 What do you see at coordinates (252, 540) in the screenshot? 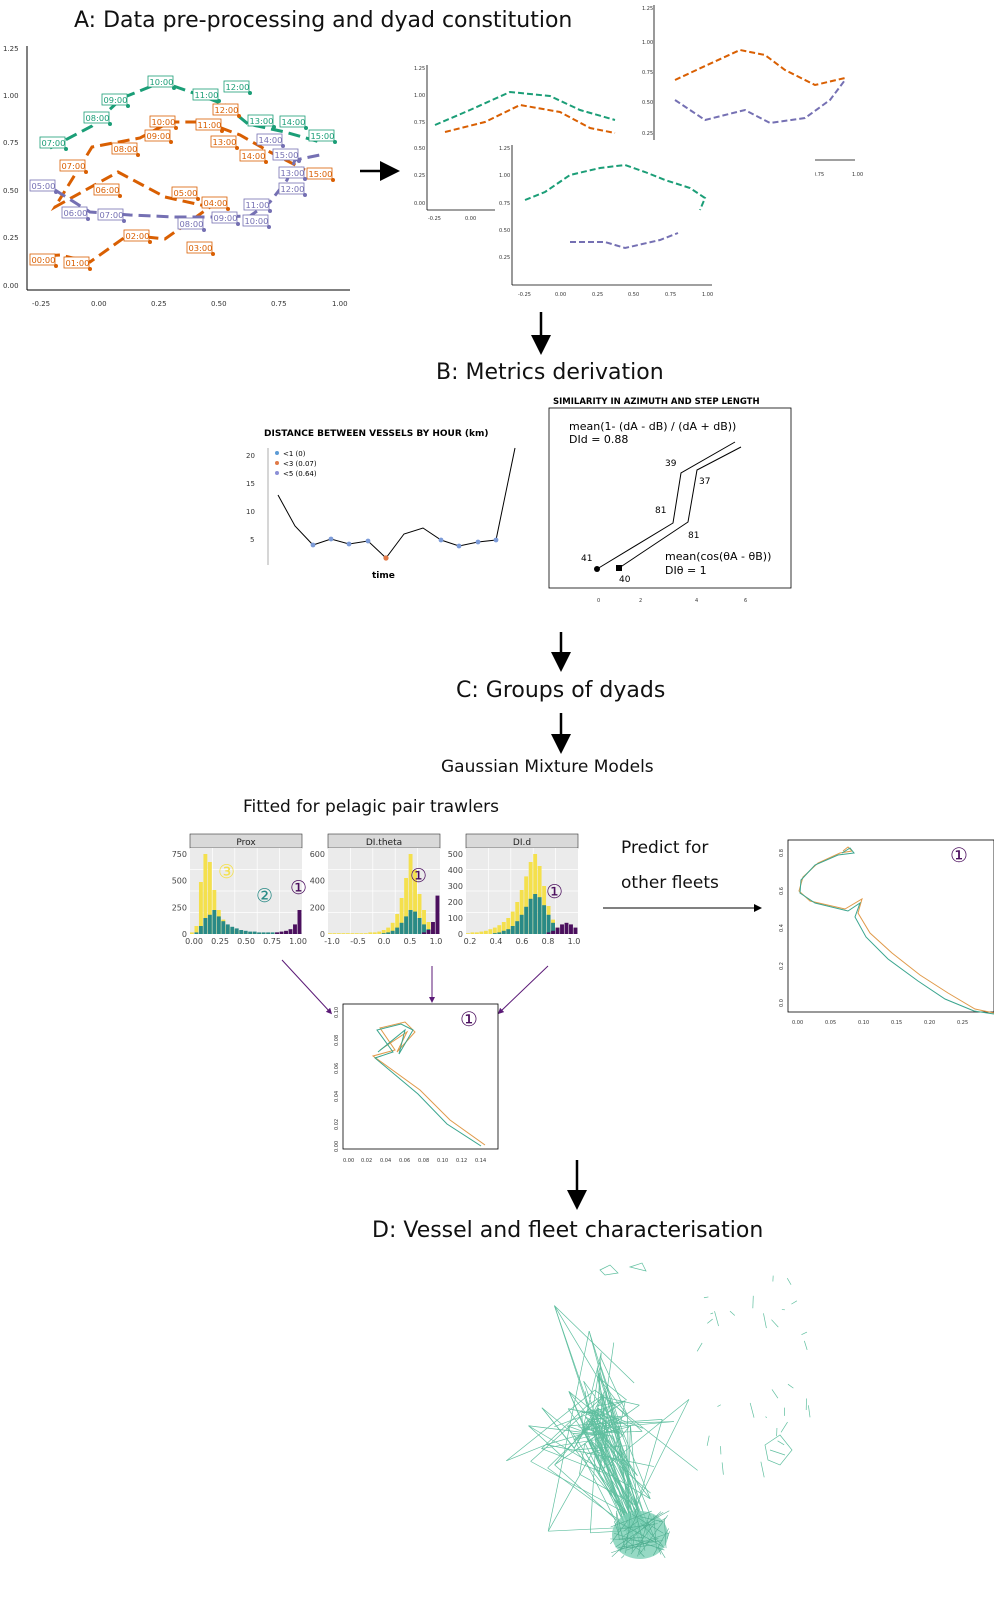
I see `y-tick: 5` at bounding box center [252, 540].